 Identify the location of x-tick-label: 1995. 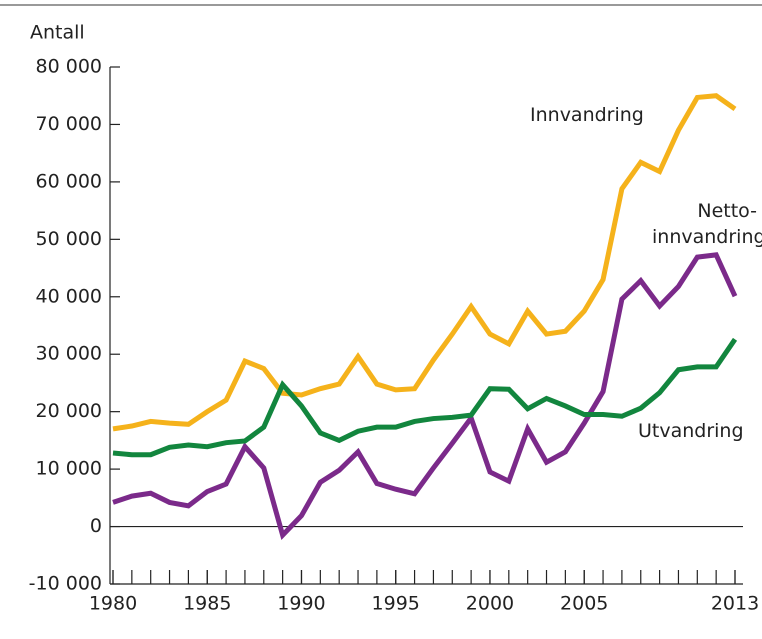
(396, 604).